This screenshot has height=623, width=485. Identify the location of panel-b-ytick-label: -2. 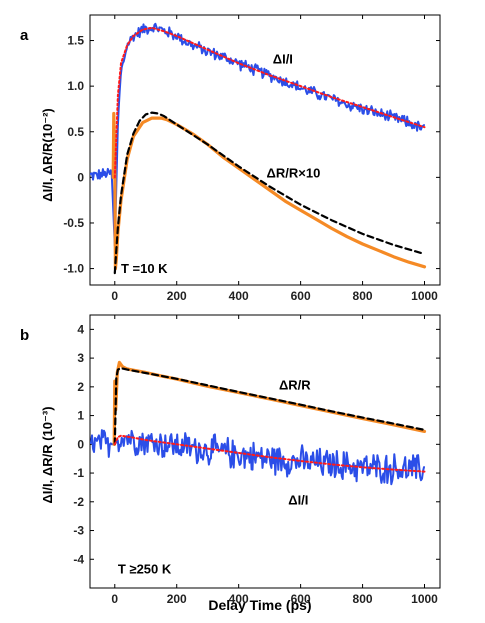
(78, 502).